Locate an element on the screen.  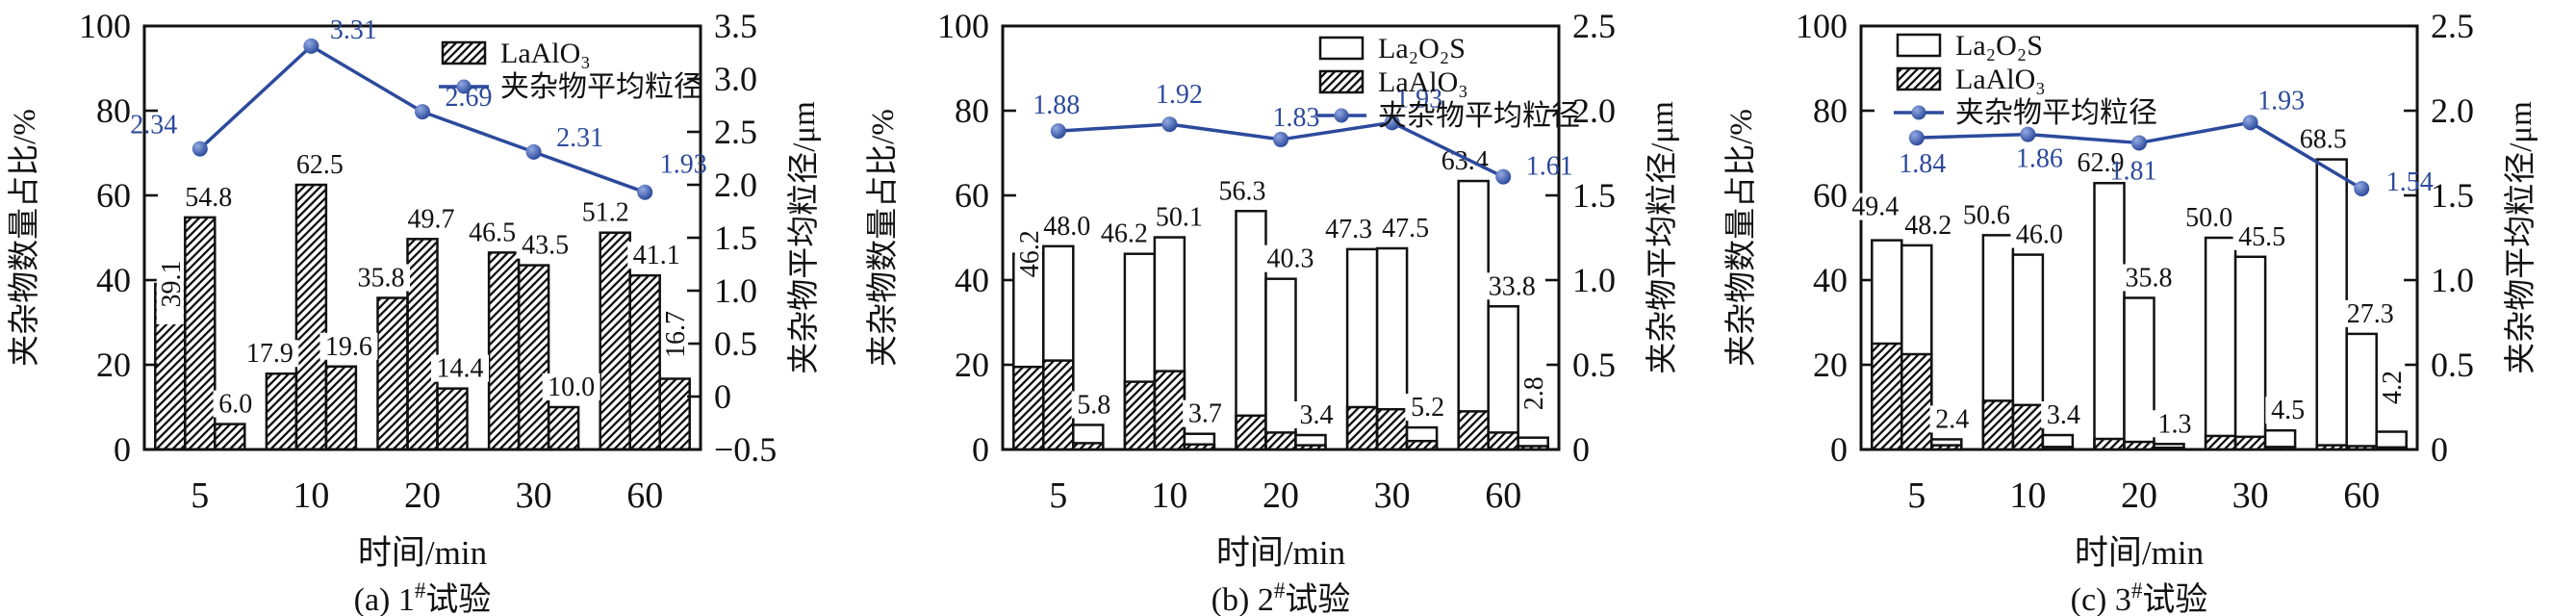
x-tick-label: 5 is located at coordinates (1058, 495).